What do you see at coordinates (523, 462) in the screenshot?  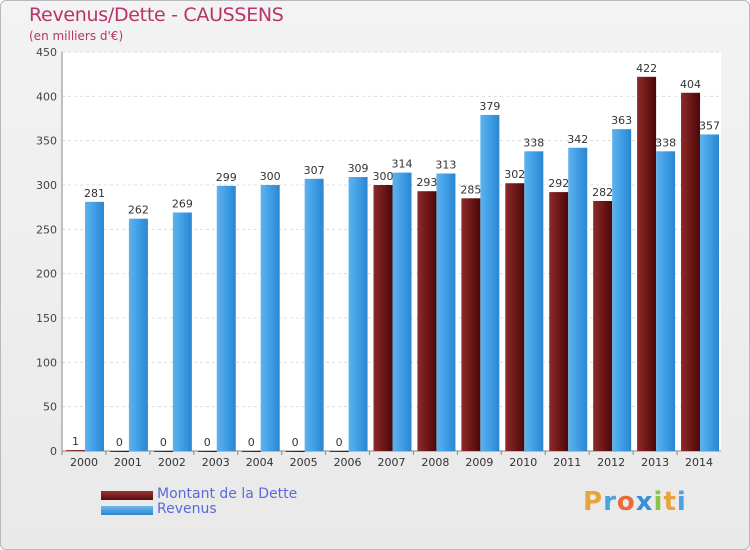 I see `x-tick-label: 2010` at bounding box center [523, 462].